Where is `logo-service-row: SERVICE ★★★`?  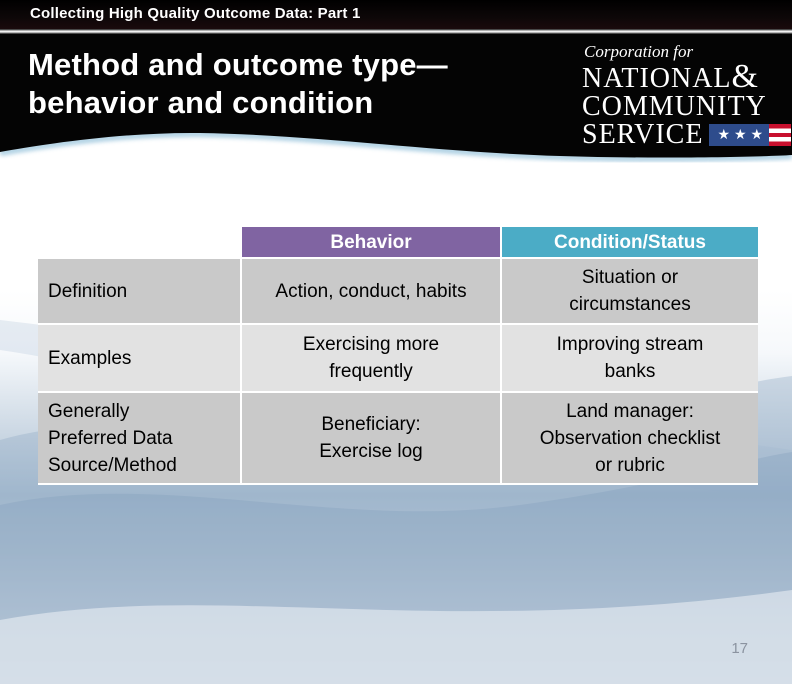
logo-service-row: SERVICE ★★★ is located at coordinates (687, 134).